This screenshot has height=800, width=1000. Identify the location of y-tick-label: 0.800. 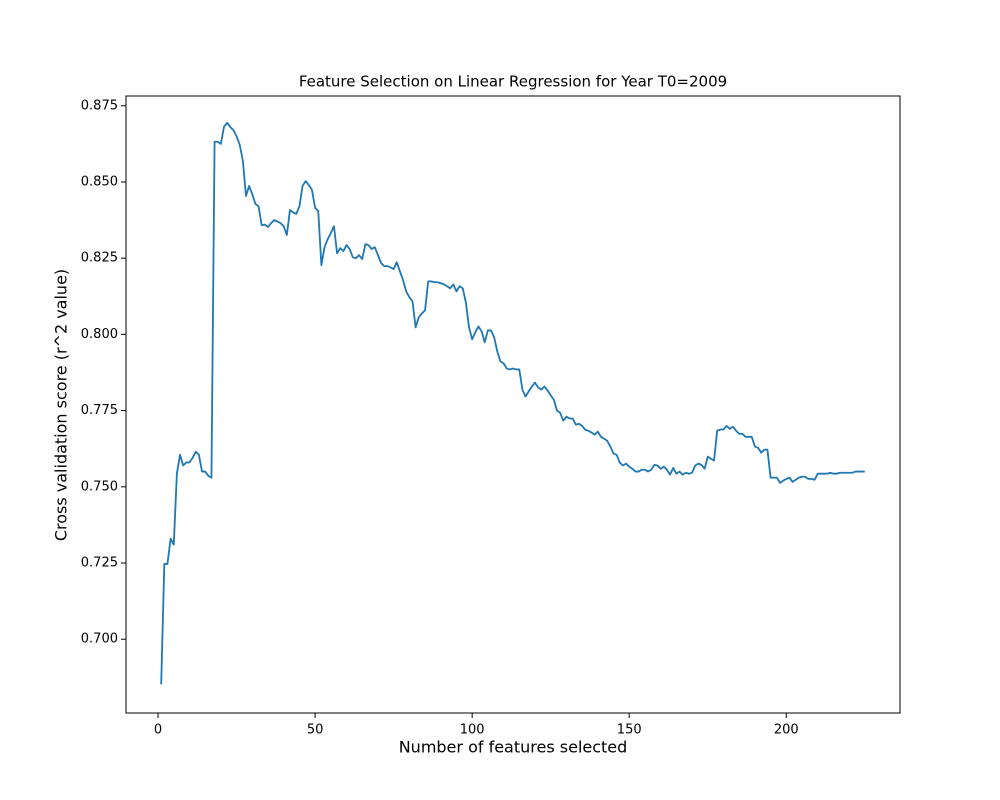
(99, 334).